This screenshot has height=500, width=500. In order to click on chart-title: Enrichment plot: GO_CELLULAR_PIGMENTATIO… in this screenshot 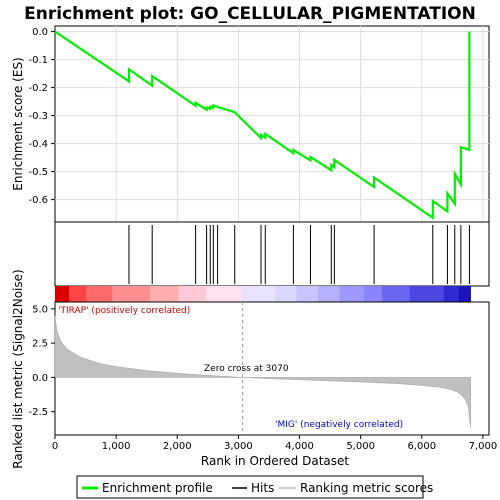, I will do `click(250, 14)`.